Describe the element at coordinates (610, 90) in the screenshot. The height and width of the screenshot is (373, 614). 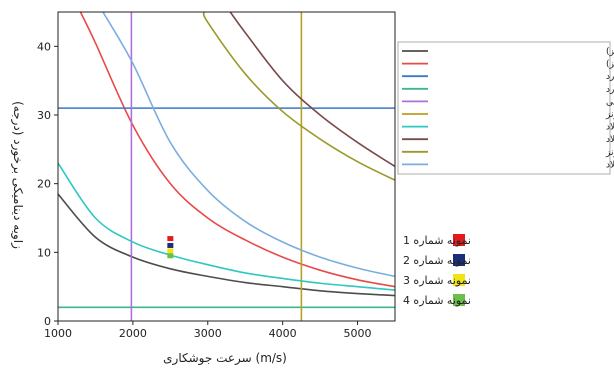
I see `legend-label-4: حداقل زاویه دینامیکی برخورد` at that location.